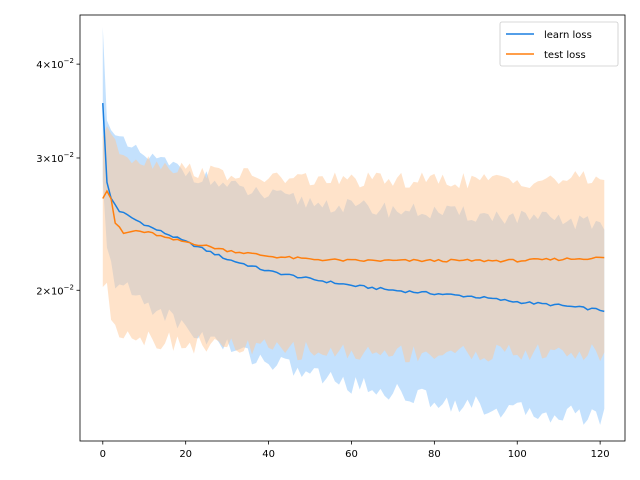 This screenshot has height=480, width=640. What do you see at coordinates (565, 55) in the screenshot?
I see `legend-label: test loss` at bounding box center [565, 55].